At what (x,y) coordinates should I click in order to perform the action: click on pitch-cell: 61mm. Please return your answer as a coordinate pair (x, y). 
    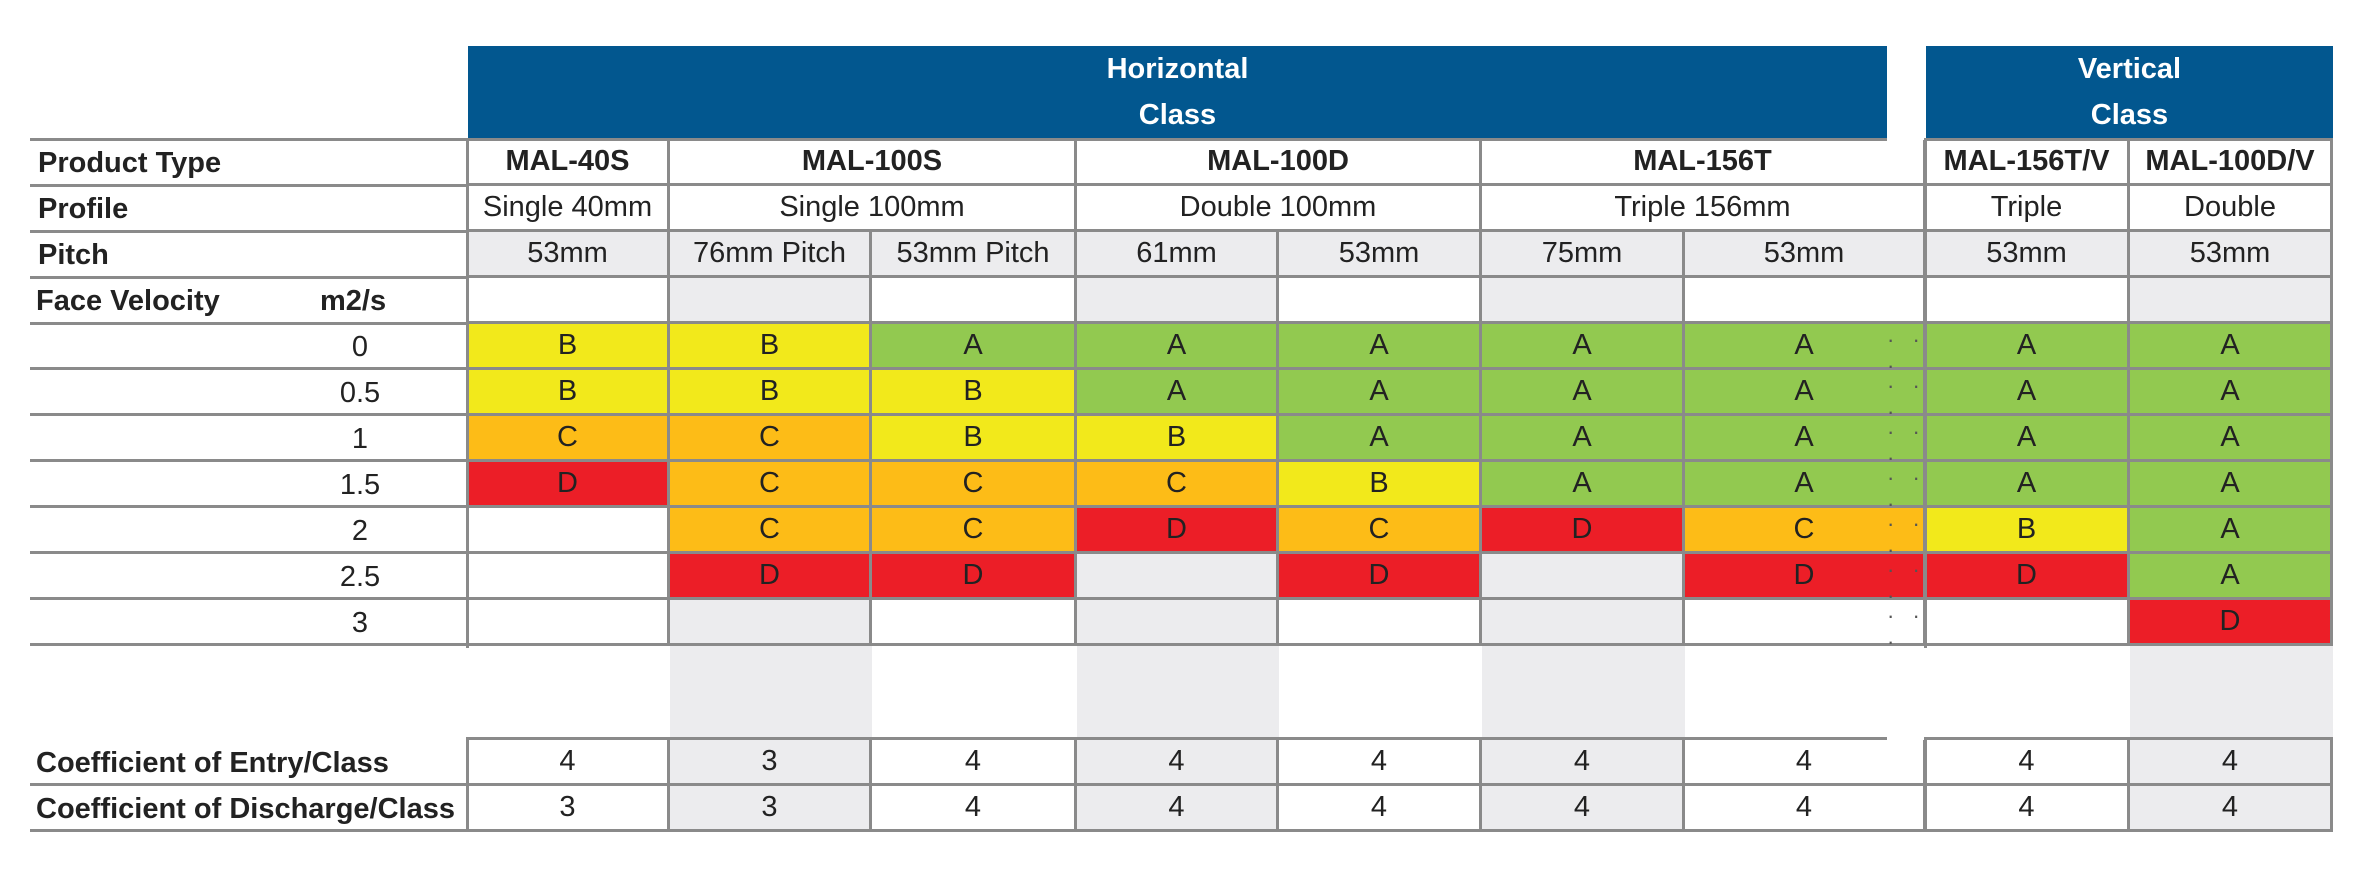
    Looking at the image, I should click on (1178, 255).